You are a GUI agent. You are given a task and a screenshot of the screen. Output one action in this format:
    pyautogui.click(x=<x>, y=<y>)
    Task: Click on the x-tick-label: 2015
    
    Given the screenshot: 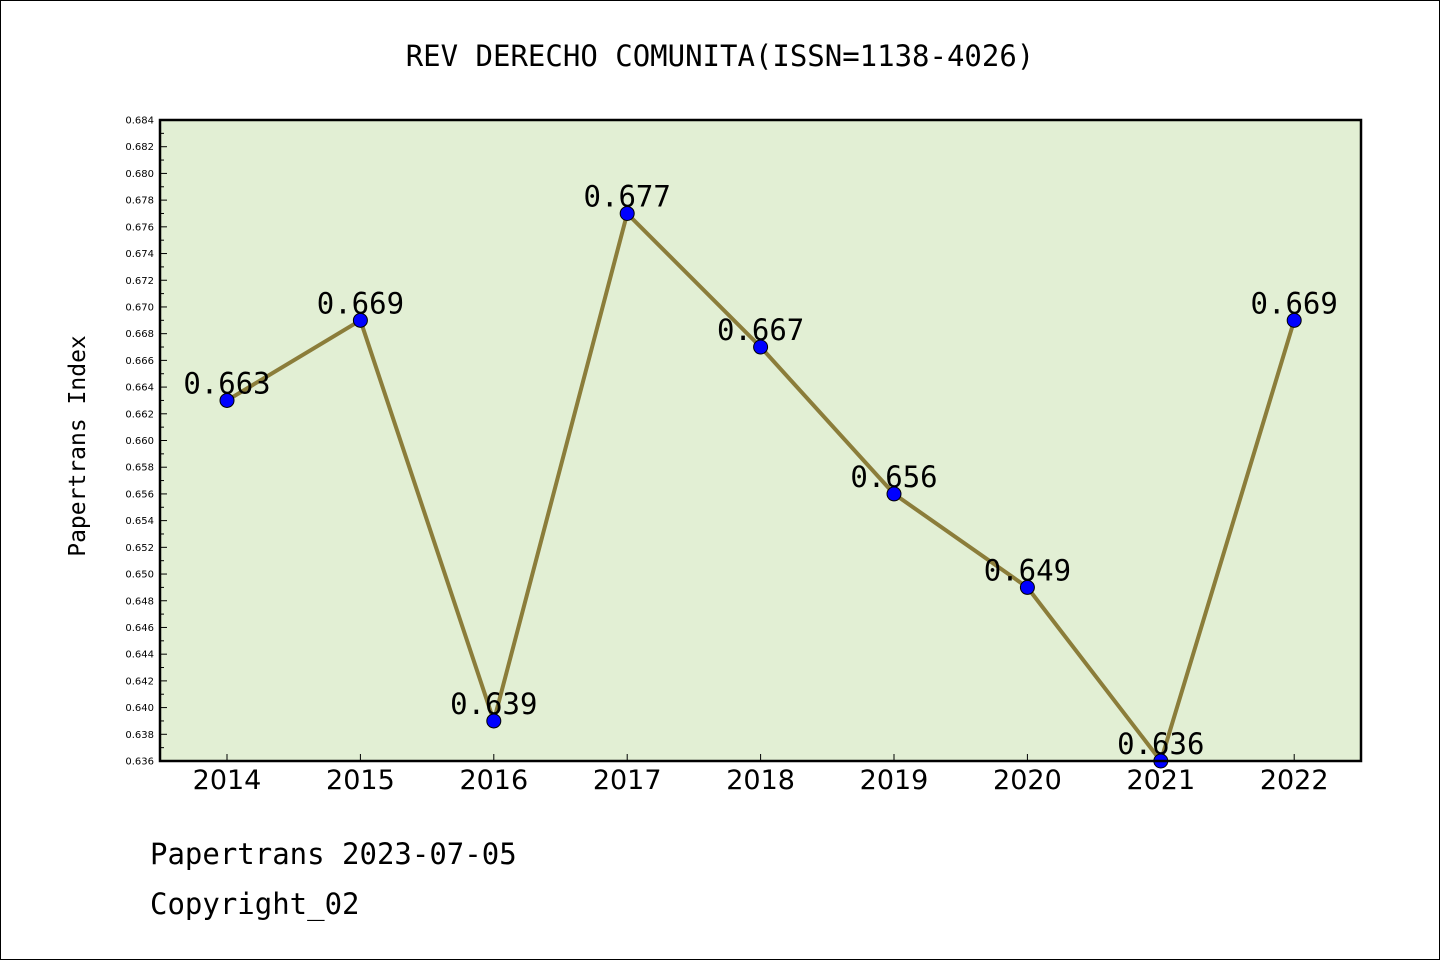 What is the action you would take?
    pyautogui.click(x=360, y=780)
    